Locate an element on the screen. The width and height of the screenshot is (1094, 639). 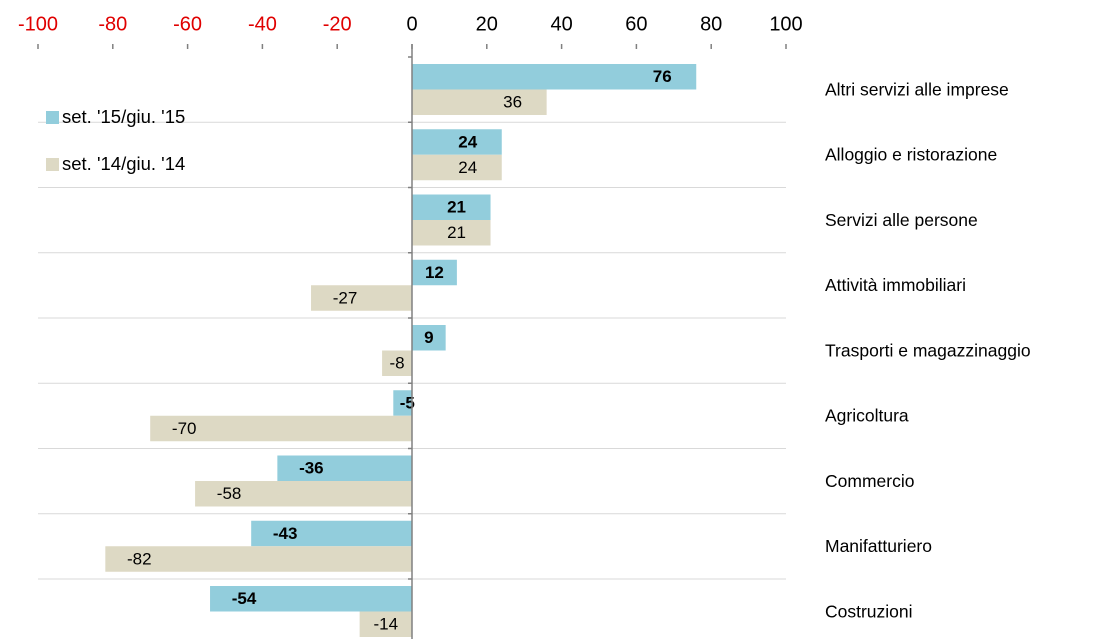
category-label: Altri servizi alle imprese is located at coordinates (917, 89).